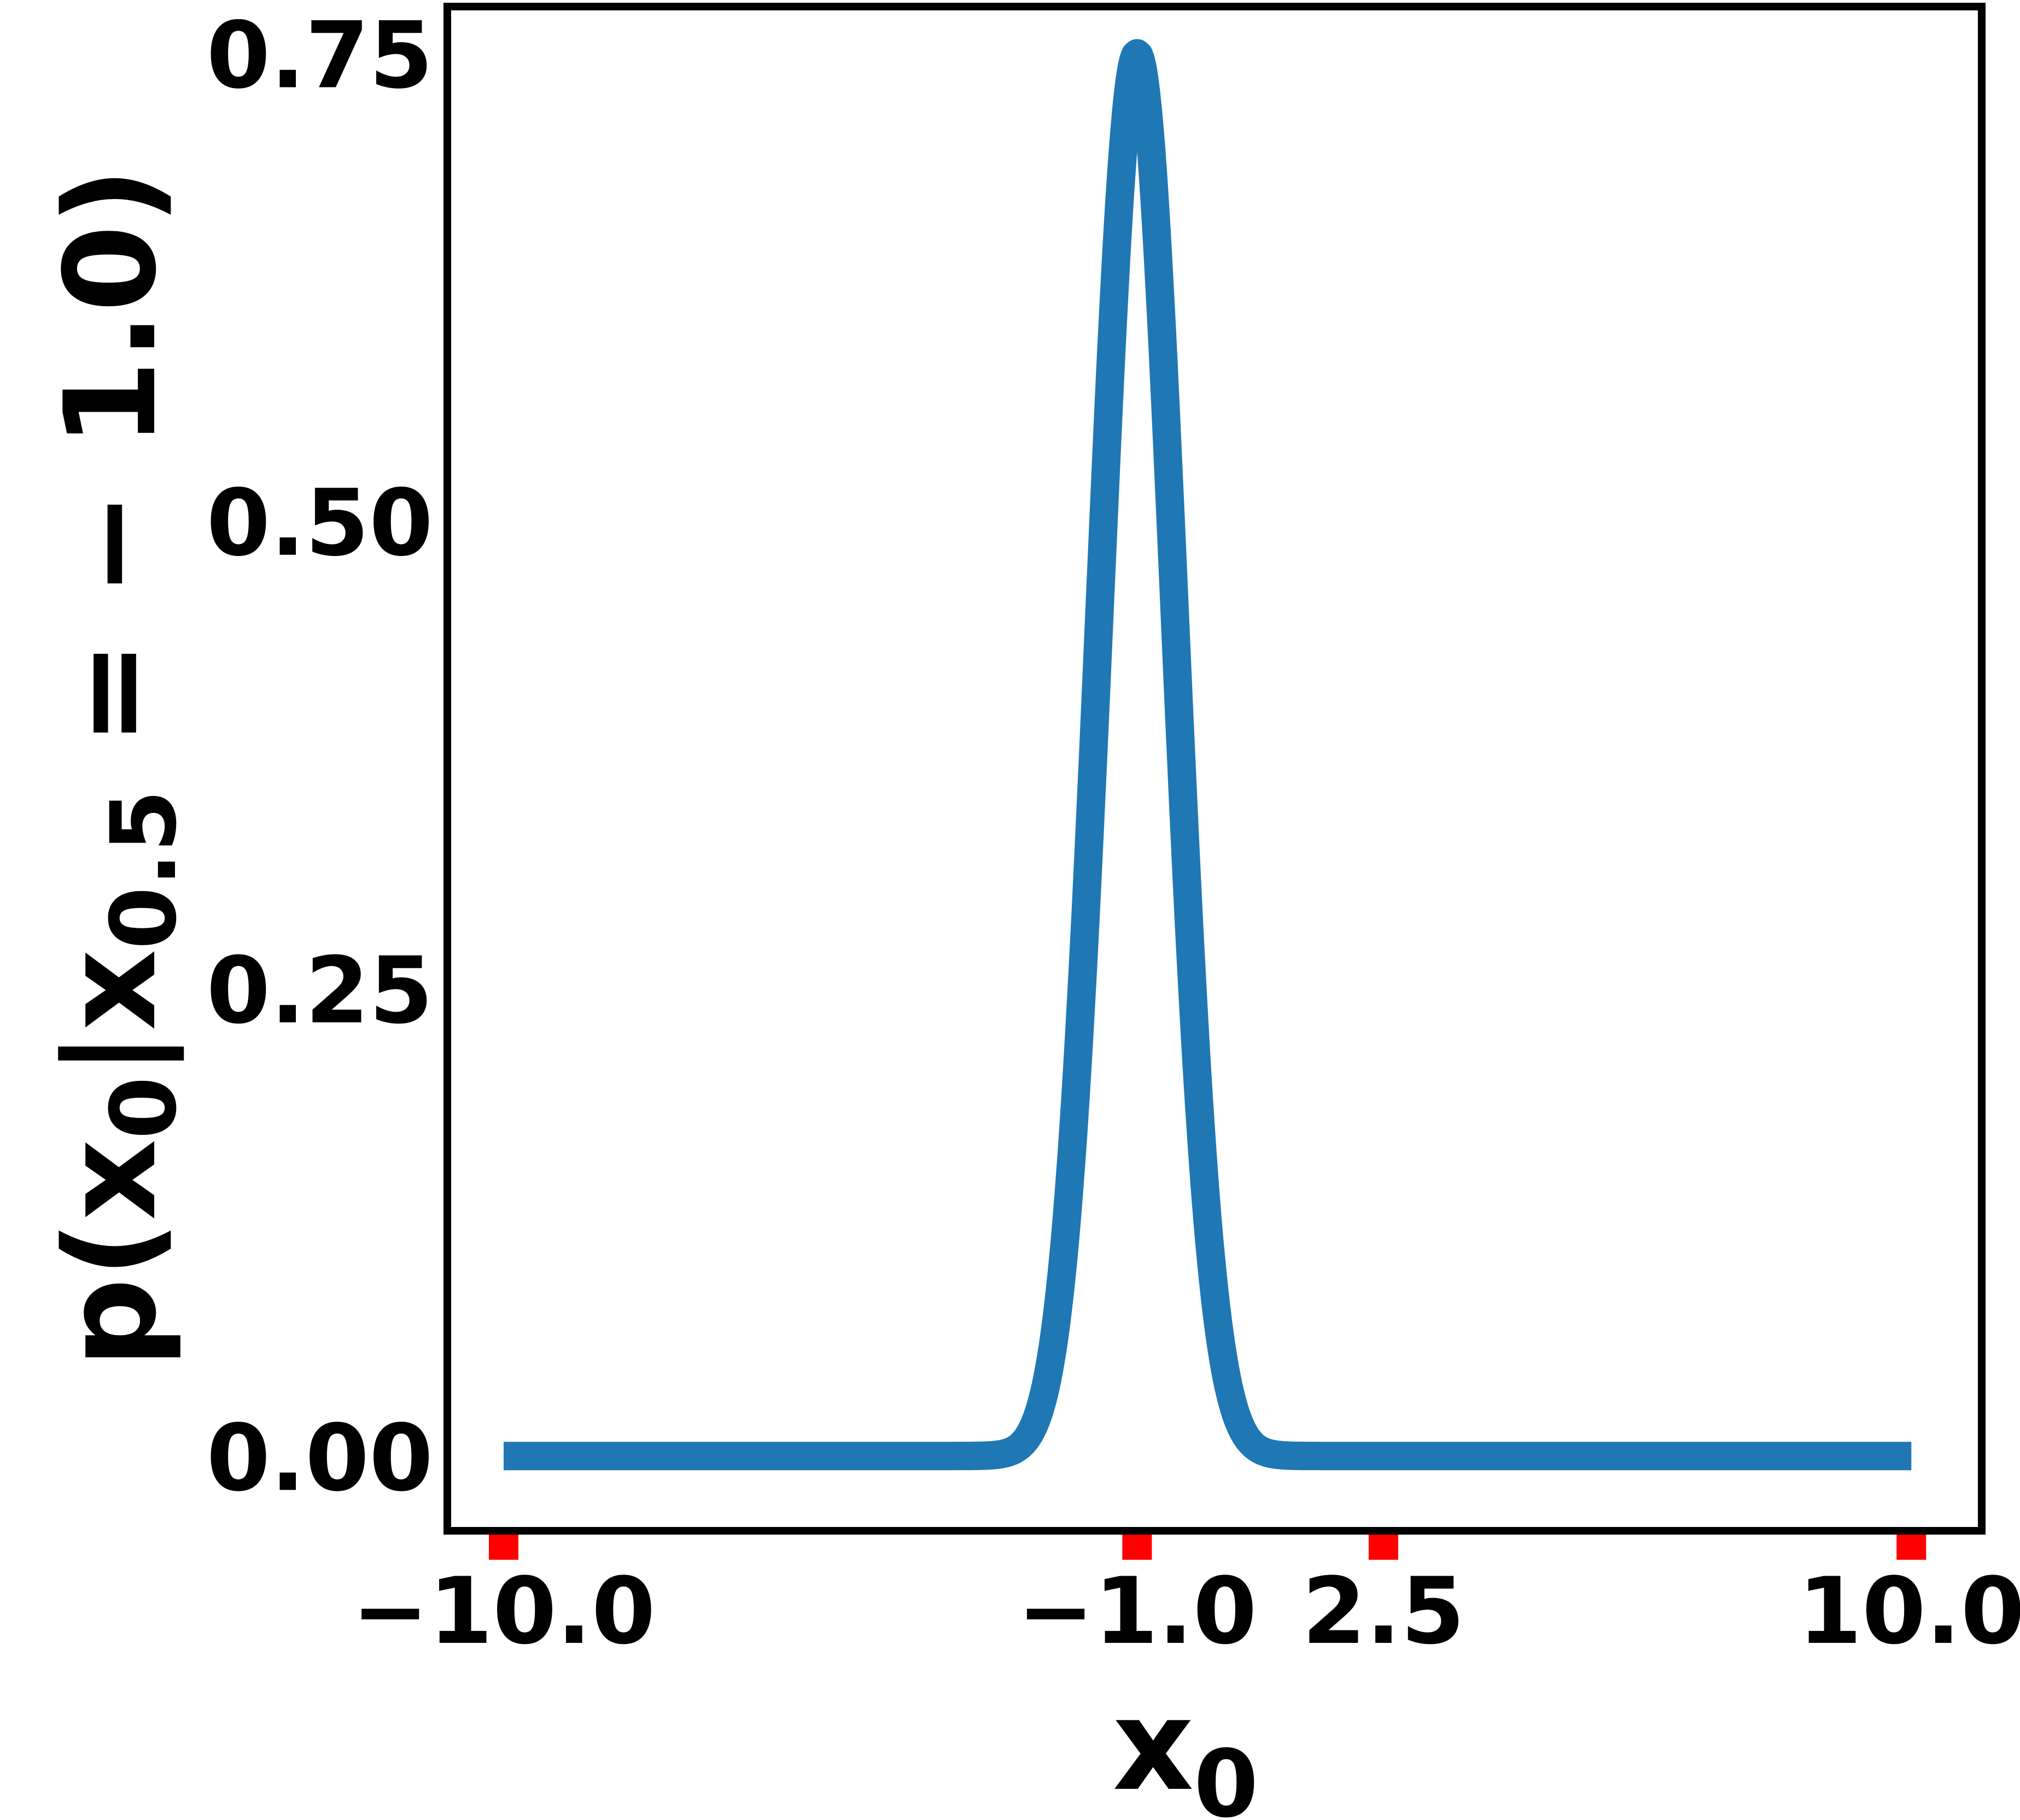  I want to click on x-axis-title: x0, so click(1186, 1746).